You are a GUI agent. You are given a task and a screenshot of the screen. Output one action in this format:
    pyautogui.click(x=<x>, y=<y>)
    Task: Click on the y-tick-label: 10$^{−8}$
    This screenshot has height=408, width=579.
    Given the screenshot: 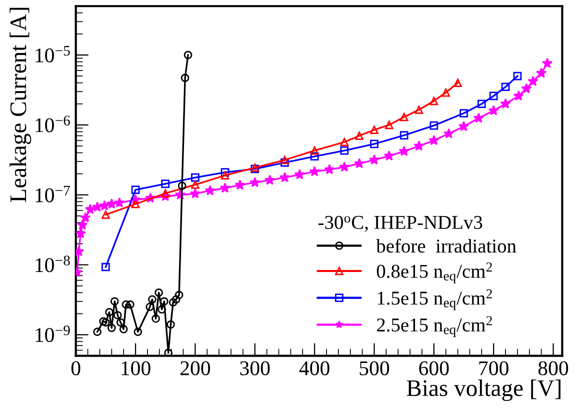 What is the action you would take?
    pyautogui.click(x=53, y=264)
    